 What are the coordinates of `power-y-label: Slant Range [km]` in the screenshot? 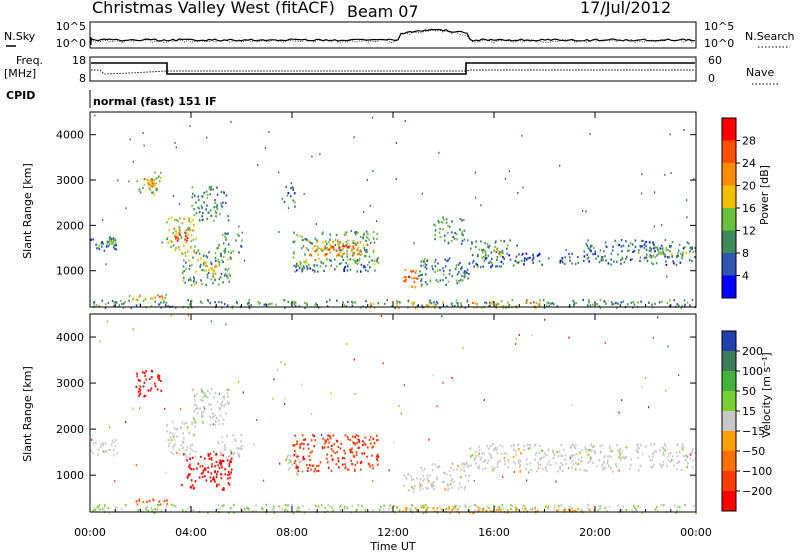 It's located at (27, 211).